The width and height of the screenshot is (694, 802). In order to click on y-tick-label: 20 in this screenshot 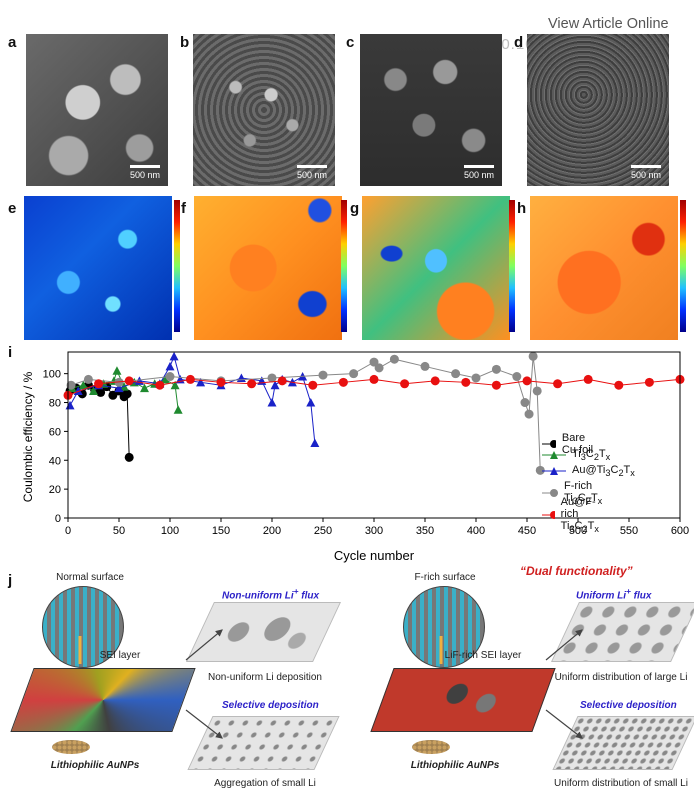, I will do `click(55, 490)`.